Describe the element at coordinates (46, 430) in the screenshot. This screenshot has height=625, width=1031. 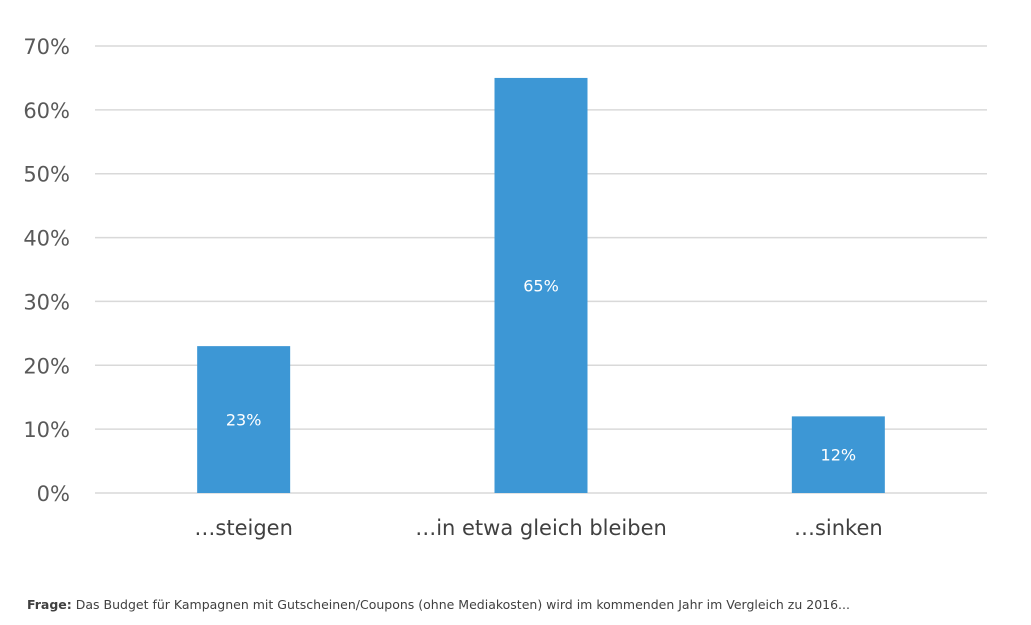
I see `y-tick-label: 10%` at that location.